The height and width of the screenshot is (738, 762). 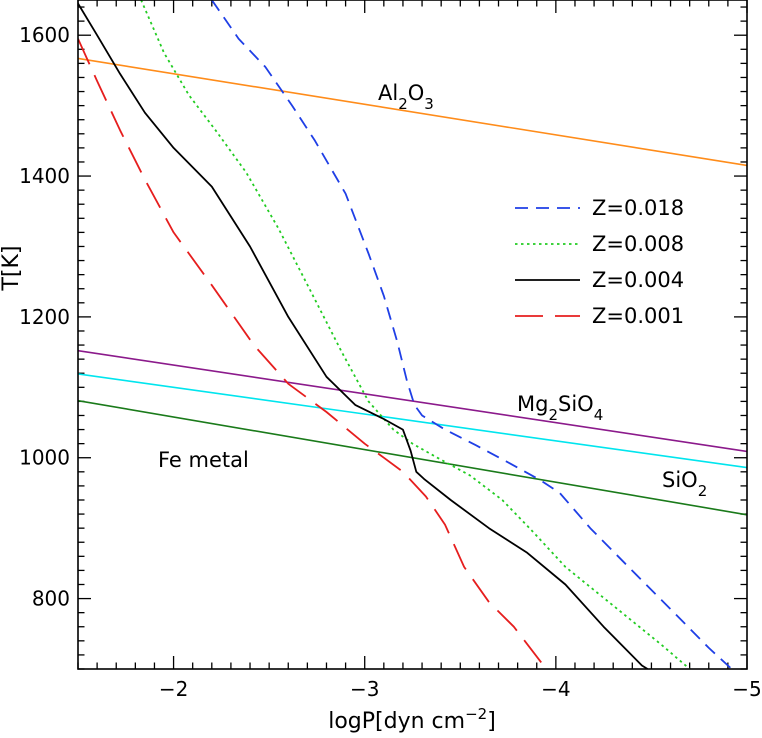 I want to click on legend-label: Z=0.018, so click(x=638, y=208).